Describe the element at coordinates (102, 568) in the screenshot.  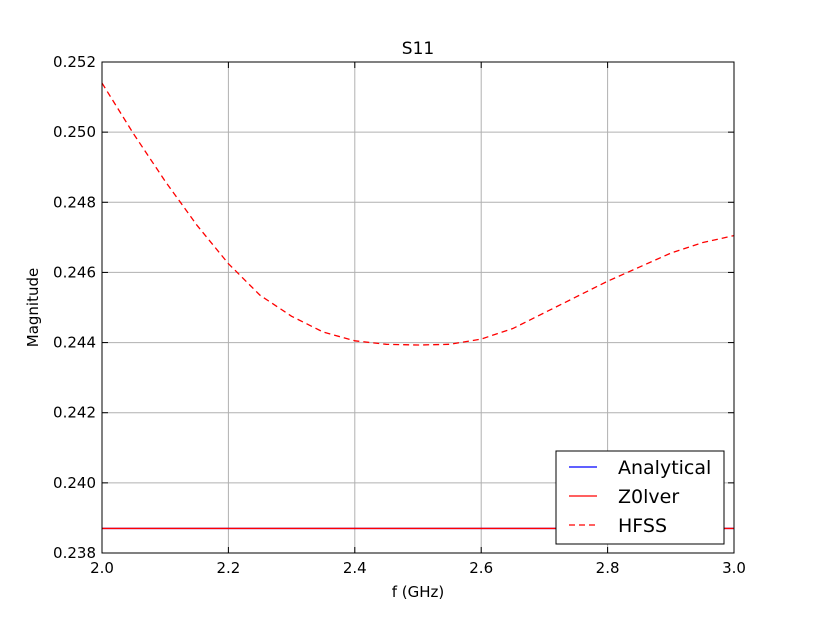
I see `x-tick-label: 2.0` at that location.